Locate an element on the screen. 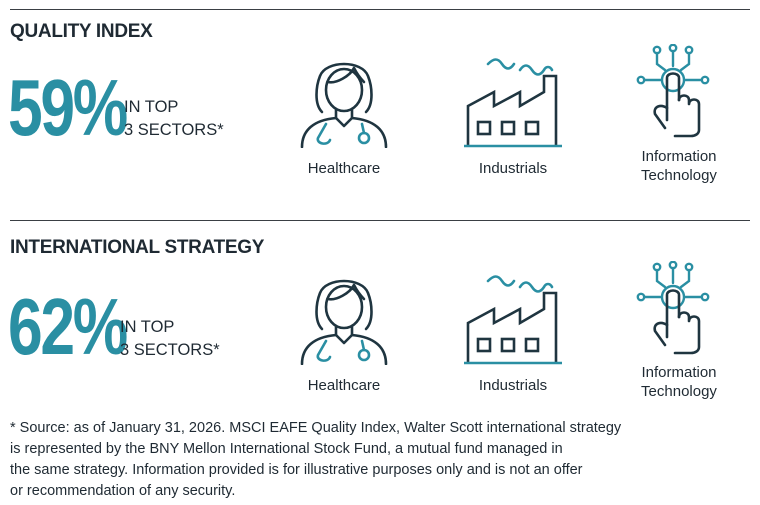  percent-label-quality-index: IN TOP 3 SECTORS* is located at coordinates (174, 119).